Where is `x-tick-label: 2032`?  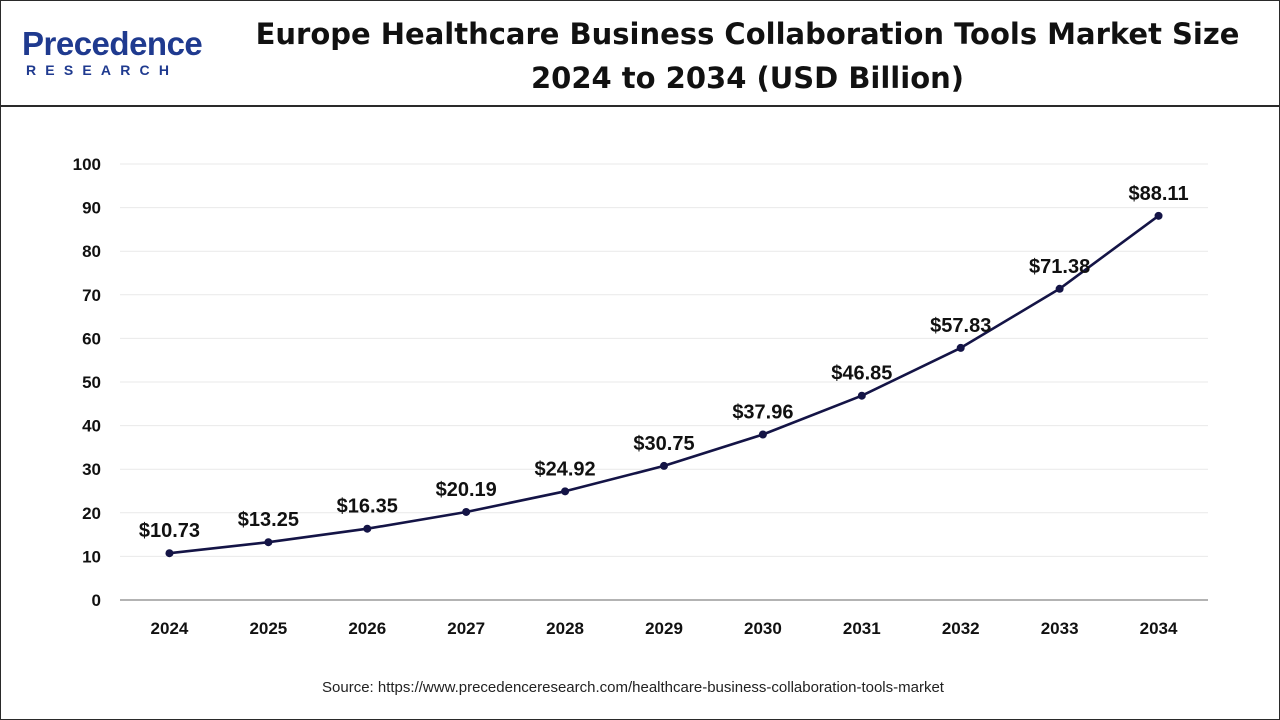
x-tick-label: 2032 is located at coordinates (961, 628).